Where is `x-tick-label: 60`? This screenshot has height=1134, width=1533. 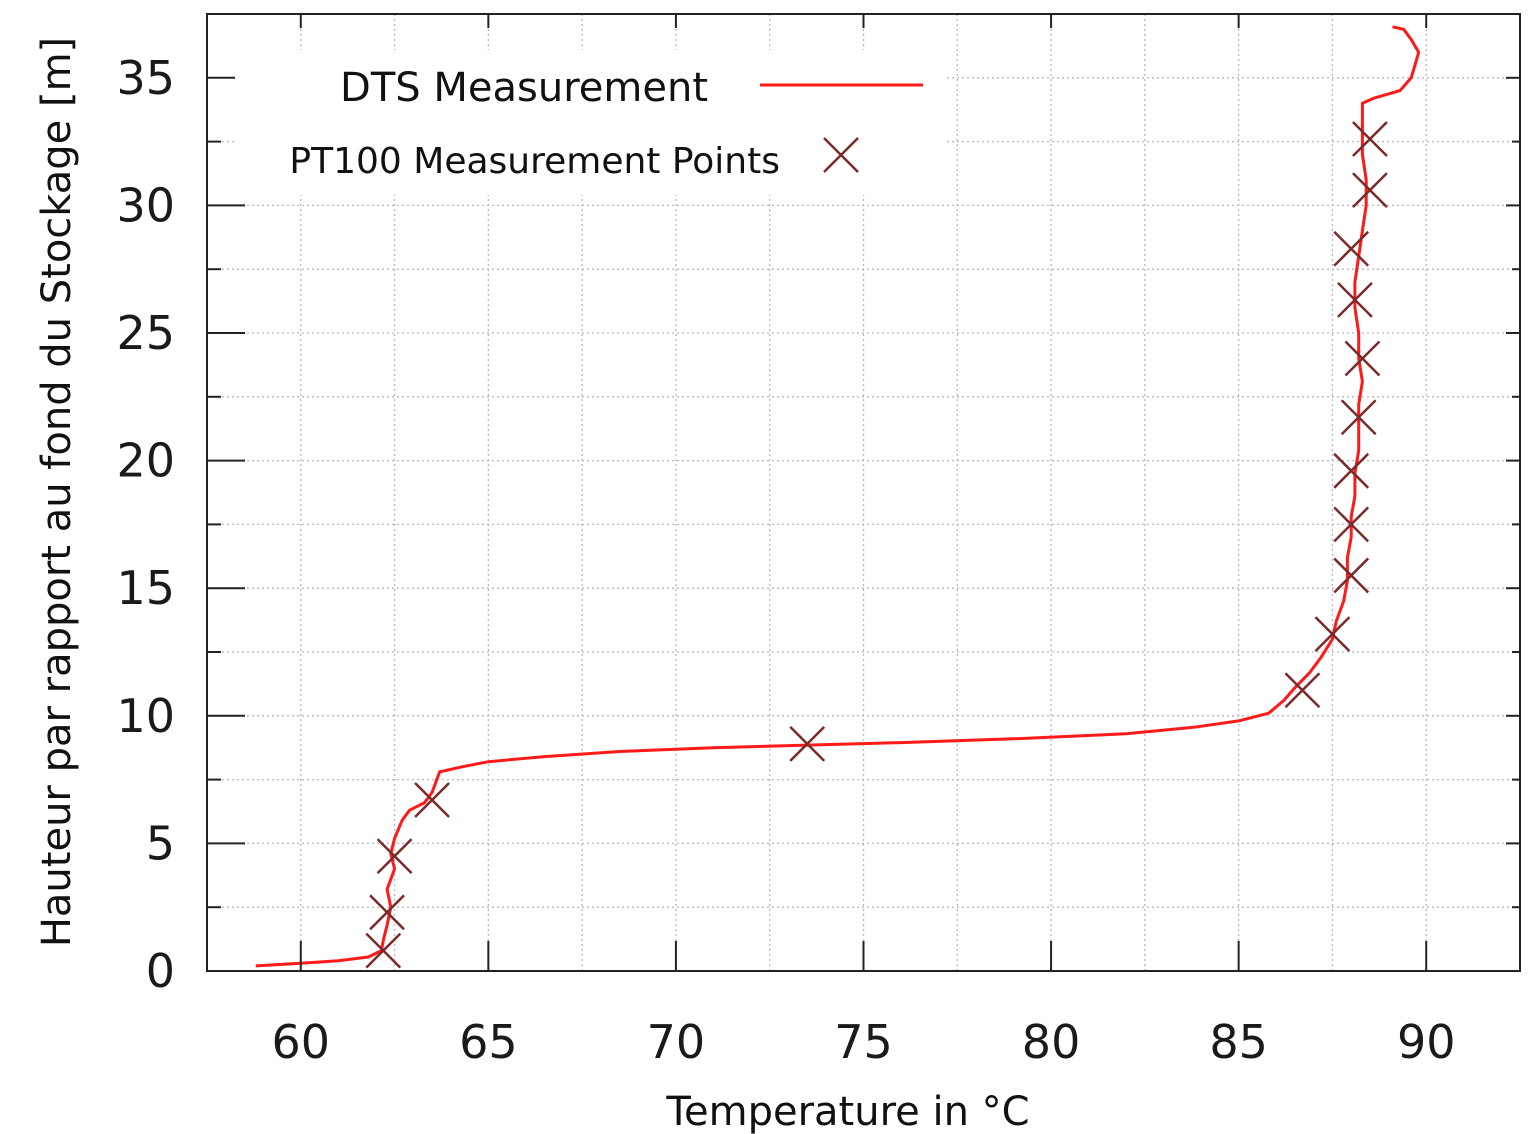 x-tick-label: 60 is located at coordinates (301, 1042).